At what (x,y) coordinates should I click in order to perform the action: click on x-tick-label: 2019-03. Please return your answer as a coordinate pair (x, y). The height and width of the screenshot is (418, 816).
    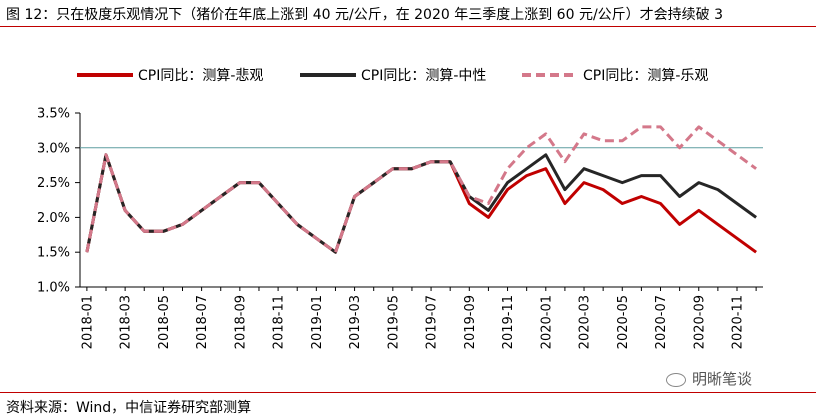
    Looking at the image, I should click on (355, 322).